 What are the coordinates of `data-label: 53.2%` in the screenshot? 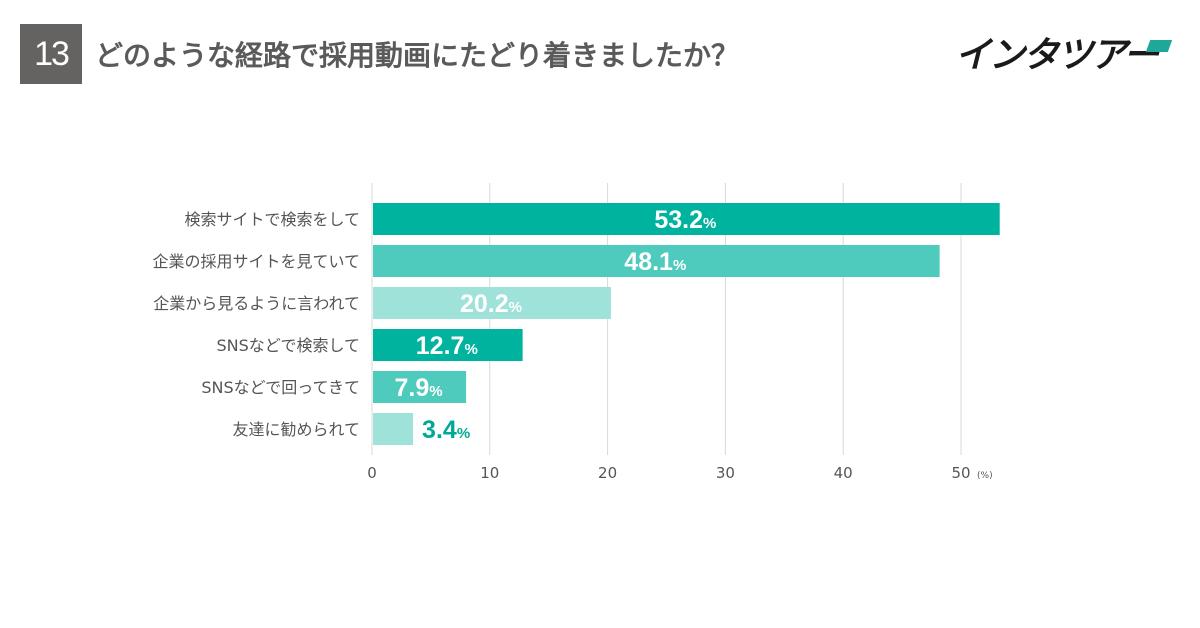 It's located at (685, 220).